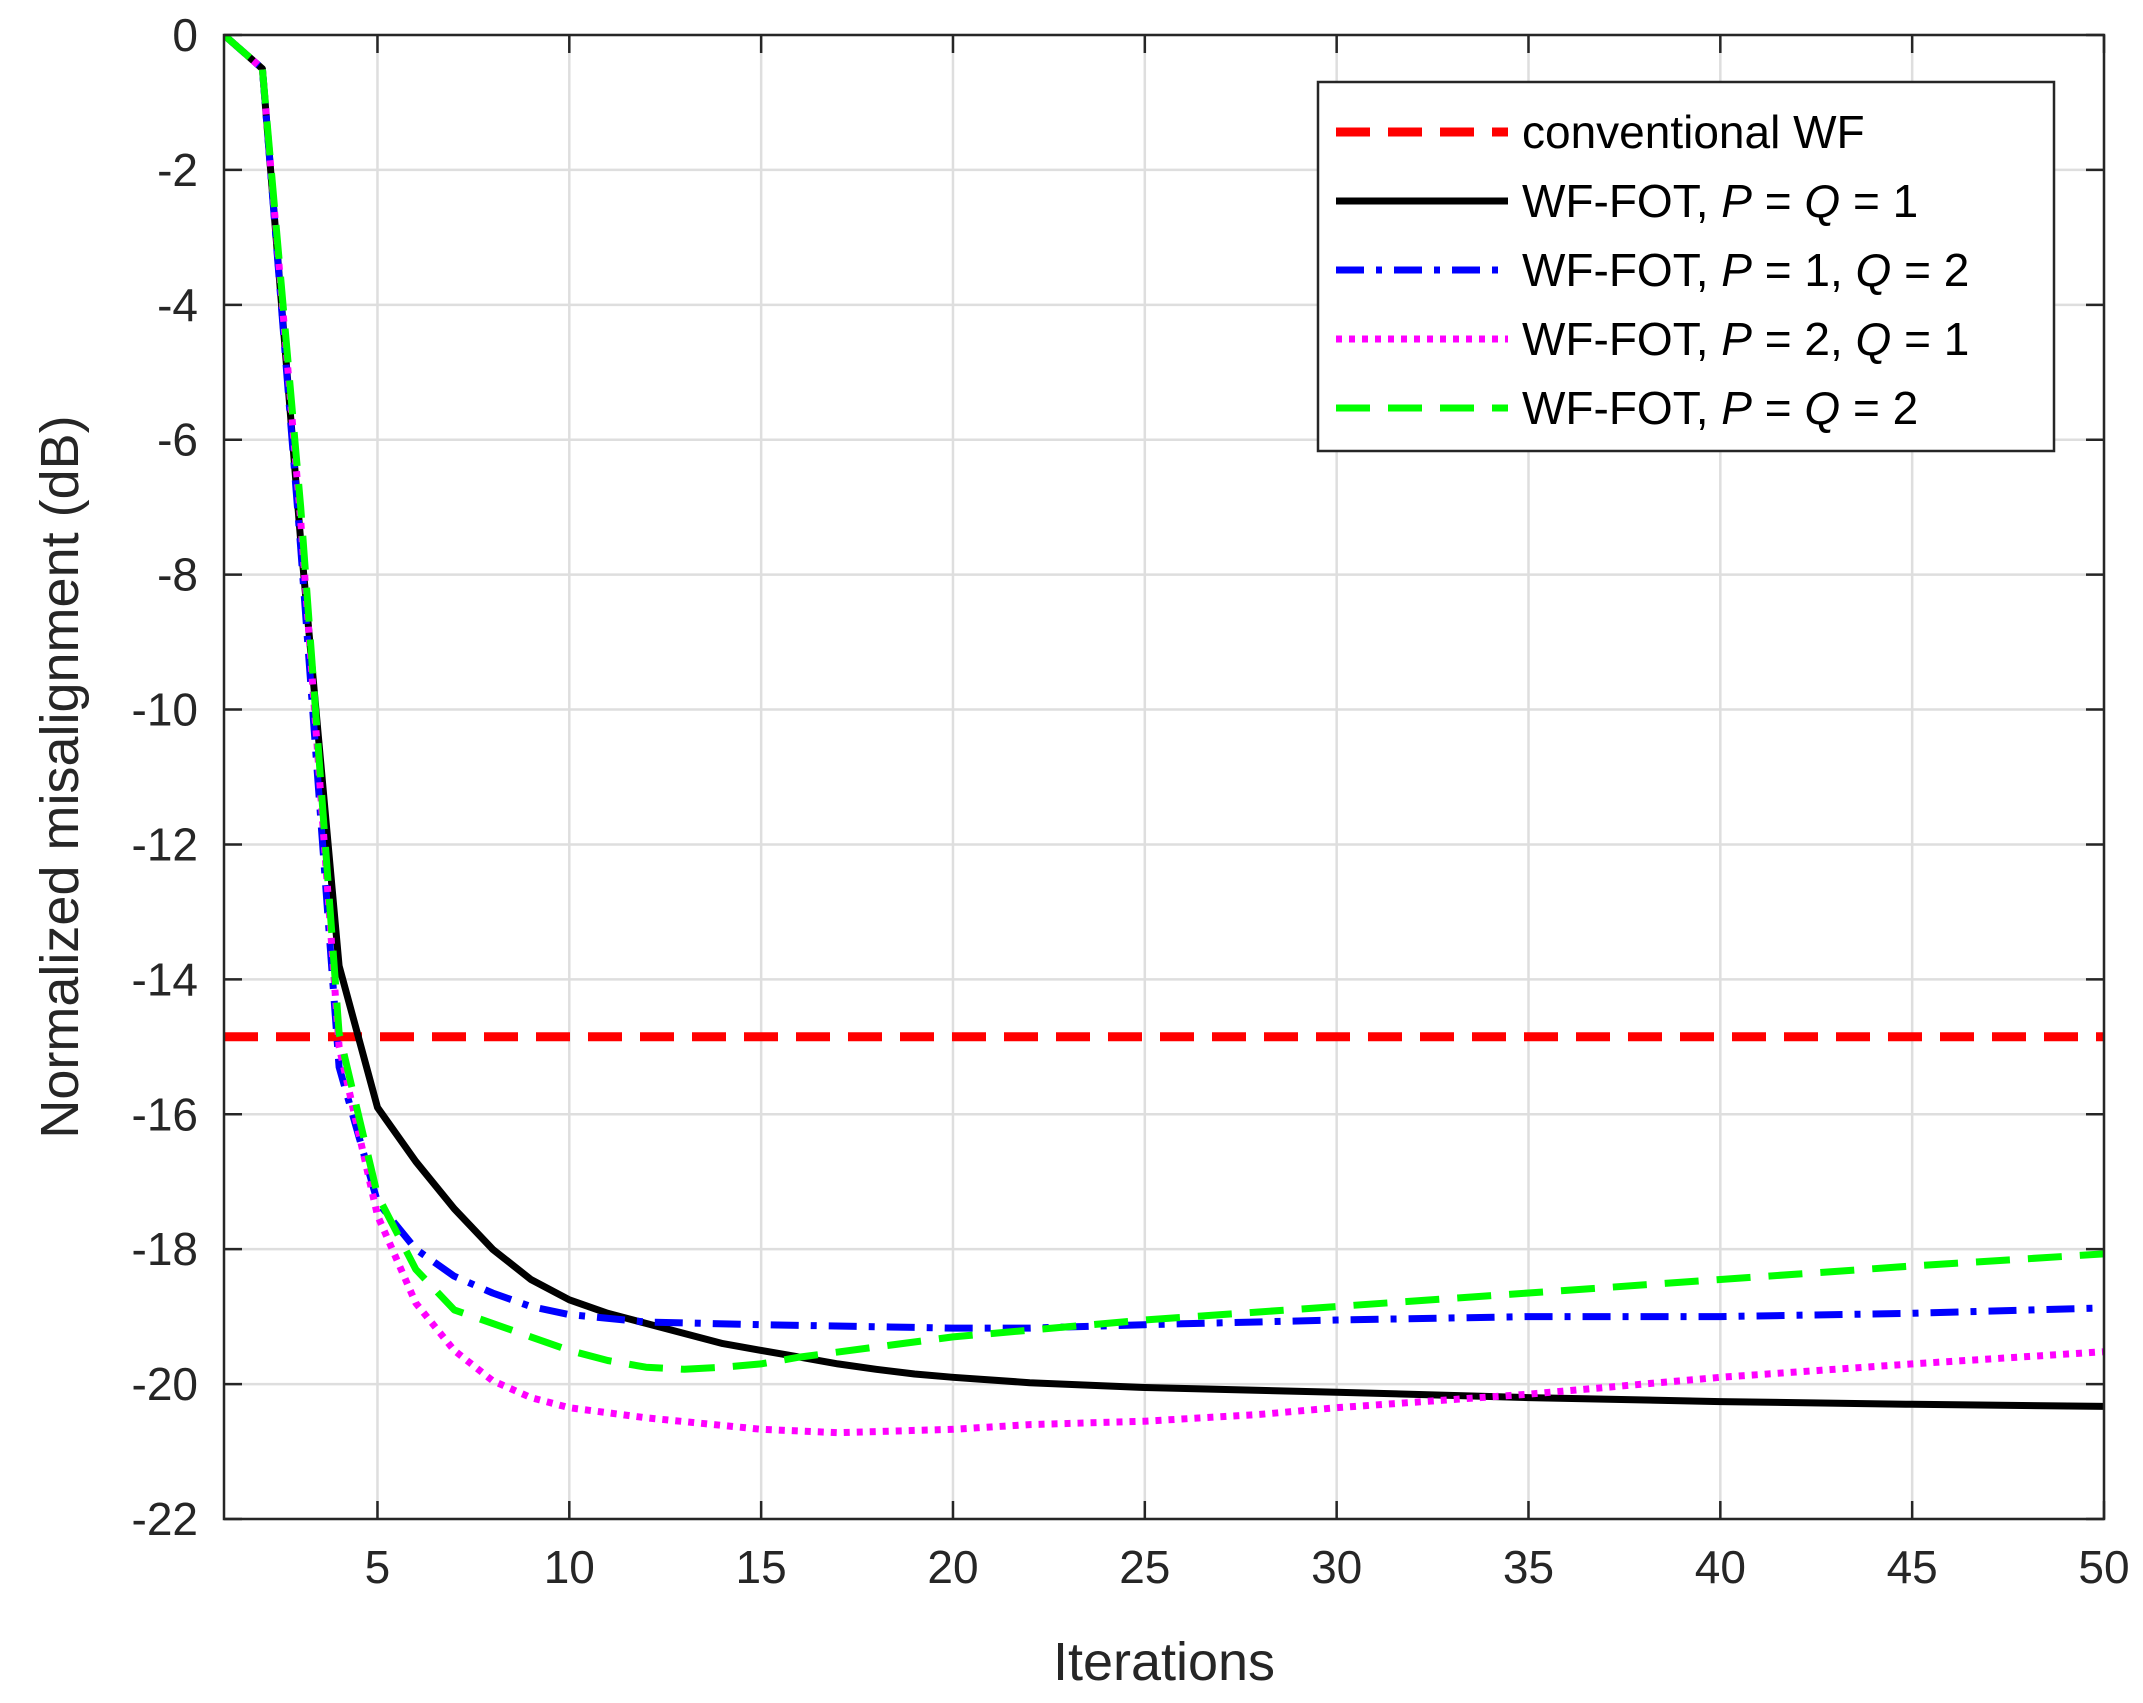 The image size is (2143, 1703). I want to click on y-tick-label: -6, so click(177, 440).